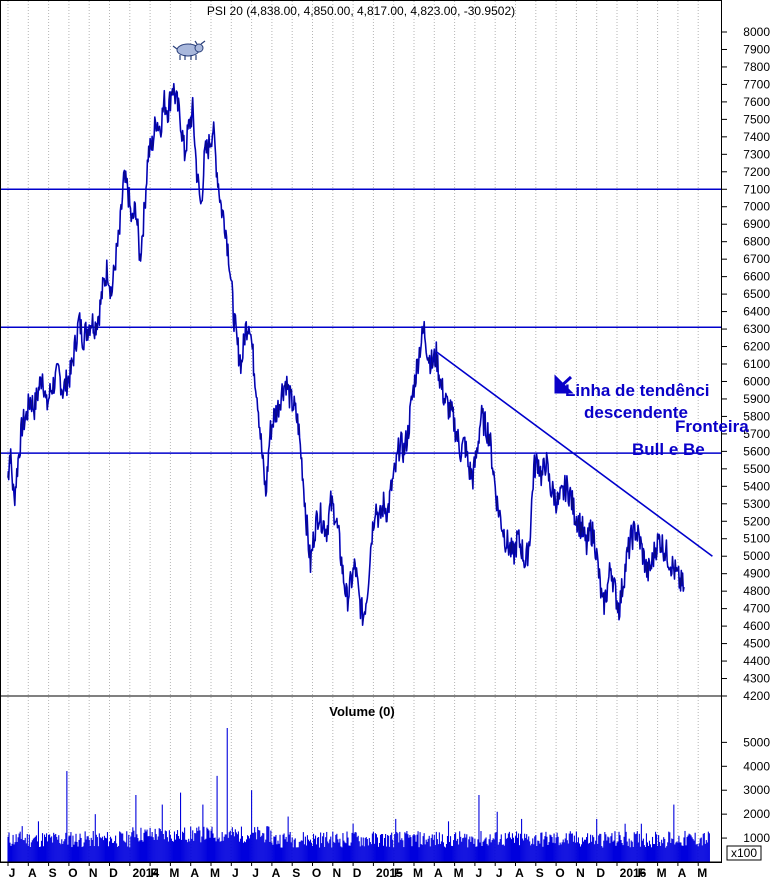  I want to click on arrow-icon, so click(564, 384).